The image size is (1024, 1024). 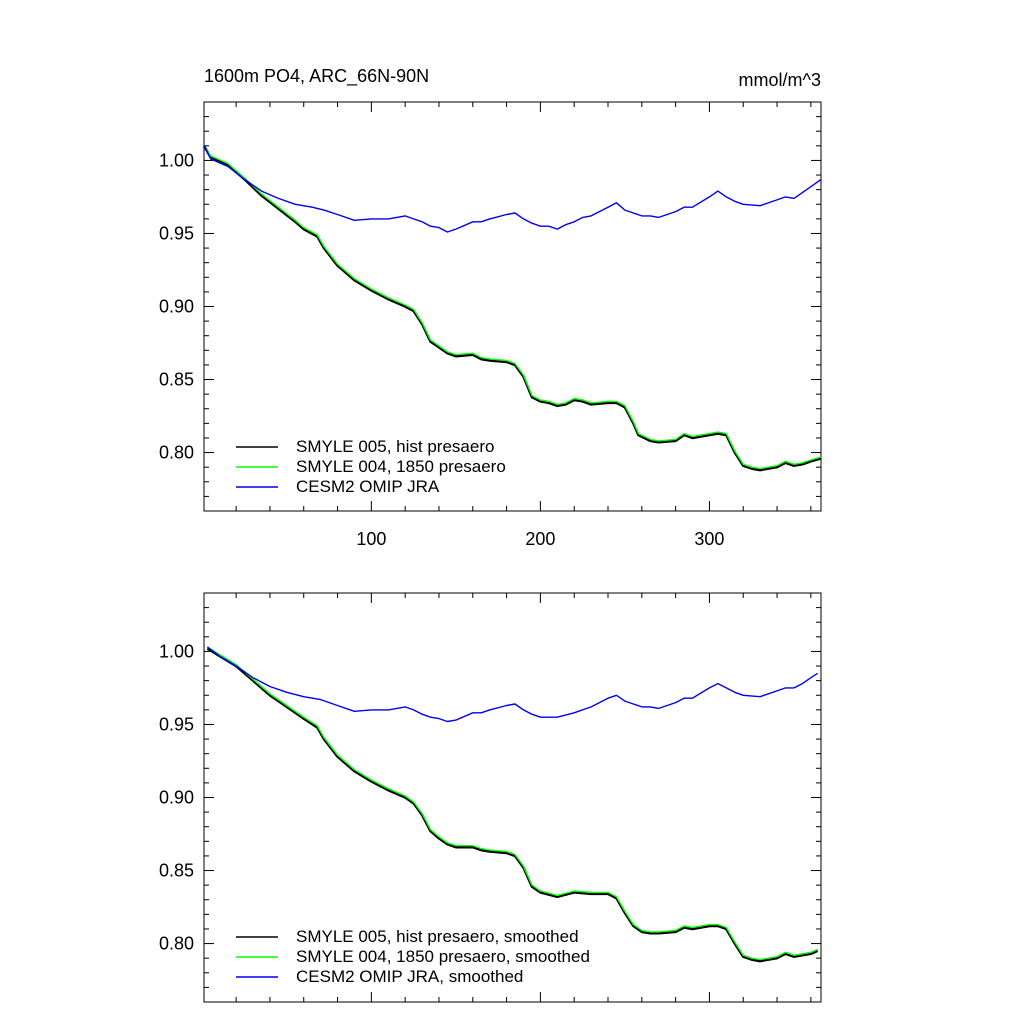 I want to click on legend-label-2: SMYLE 004, 1850 presaero, so click(x=401, y=466).